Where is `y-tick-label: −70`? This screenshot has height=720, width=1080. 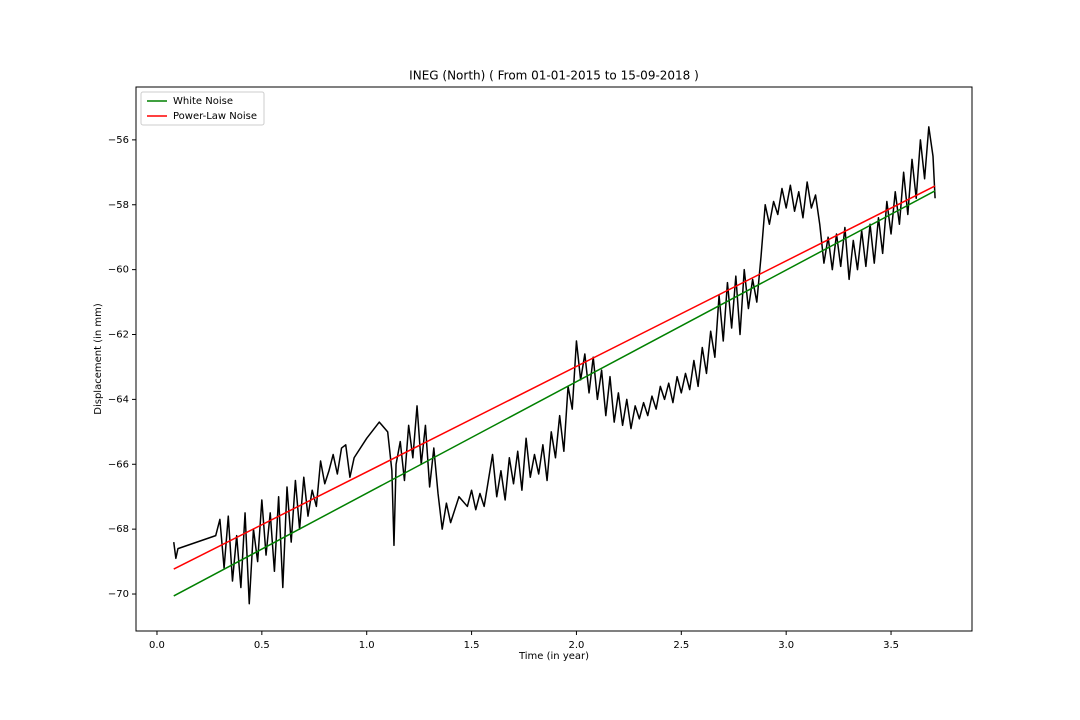
y-tick-label: −70 is located at coordinates (118, 594).